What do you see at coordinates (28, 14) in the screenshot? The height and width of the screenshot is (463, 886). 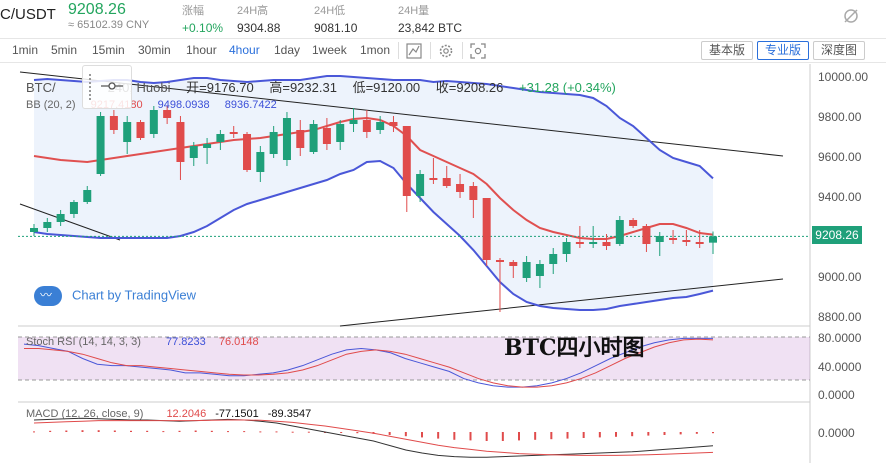 I see `pair-title: C/USDT` at bounding box center [28, 14].